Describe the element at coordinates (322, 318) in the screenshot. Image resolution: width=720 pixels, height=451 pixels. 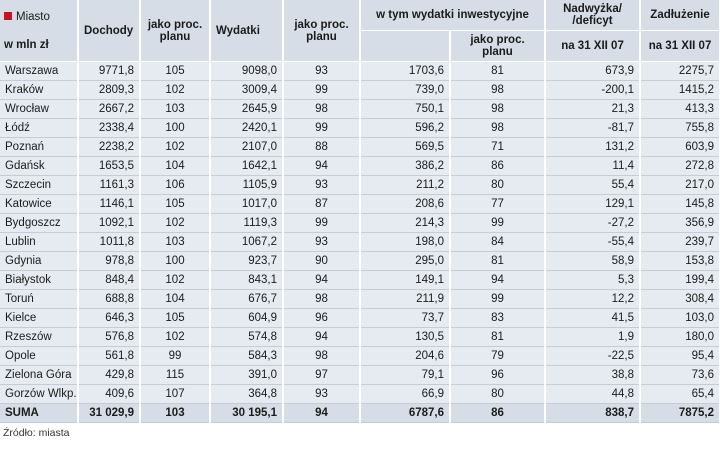
I see `spending-pct-cell: 96` at that location.